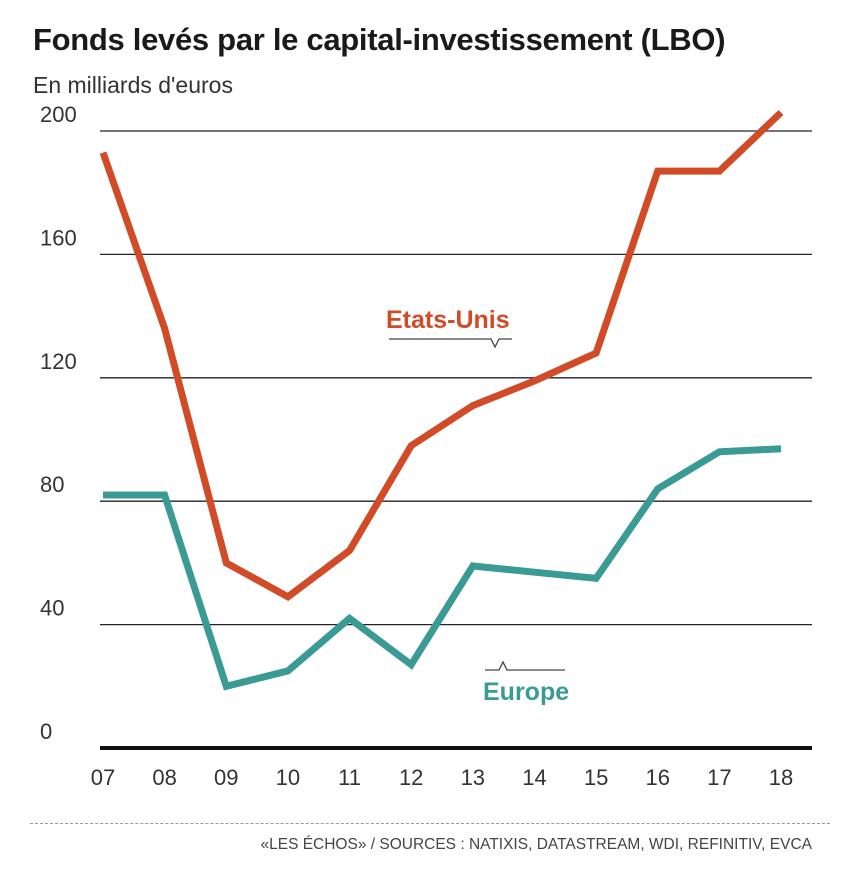 Image resolution: width=864 pixels, height=882 pixels. What do you see at coordinates (719, 777) in the screenshot?
I see `x-tick-label-17: 17` at bounding box center [719, 777].